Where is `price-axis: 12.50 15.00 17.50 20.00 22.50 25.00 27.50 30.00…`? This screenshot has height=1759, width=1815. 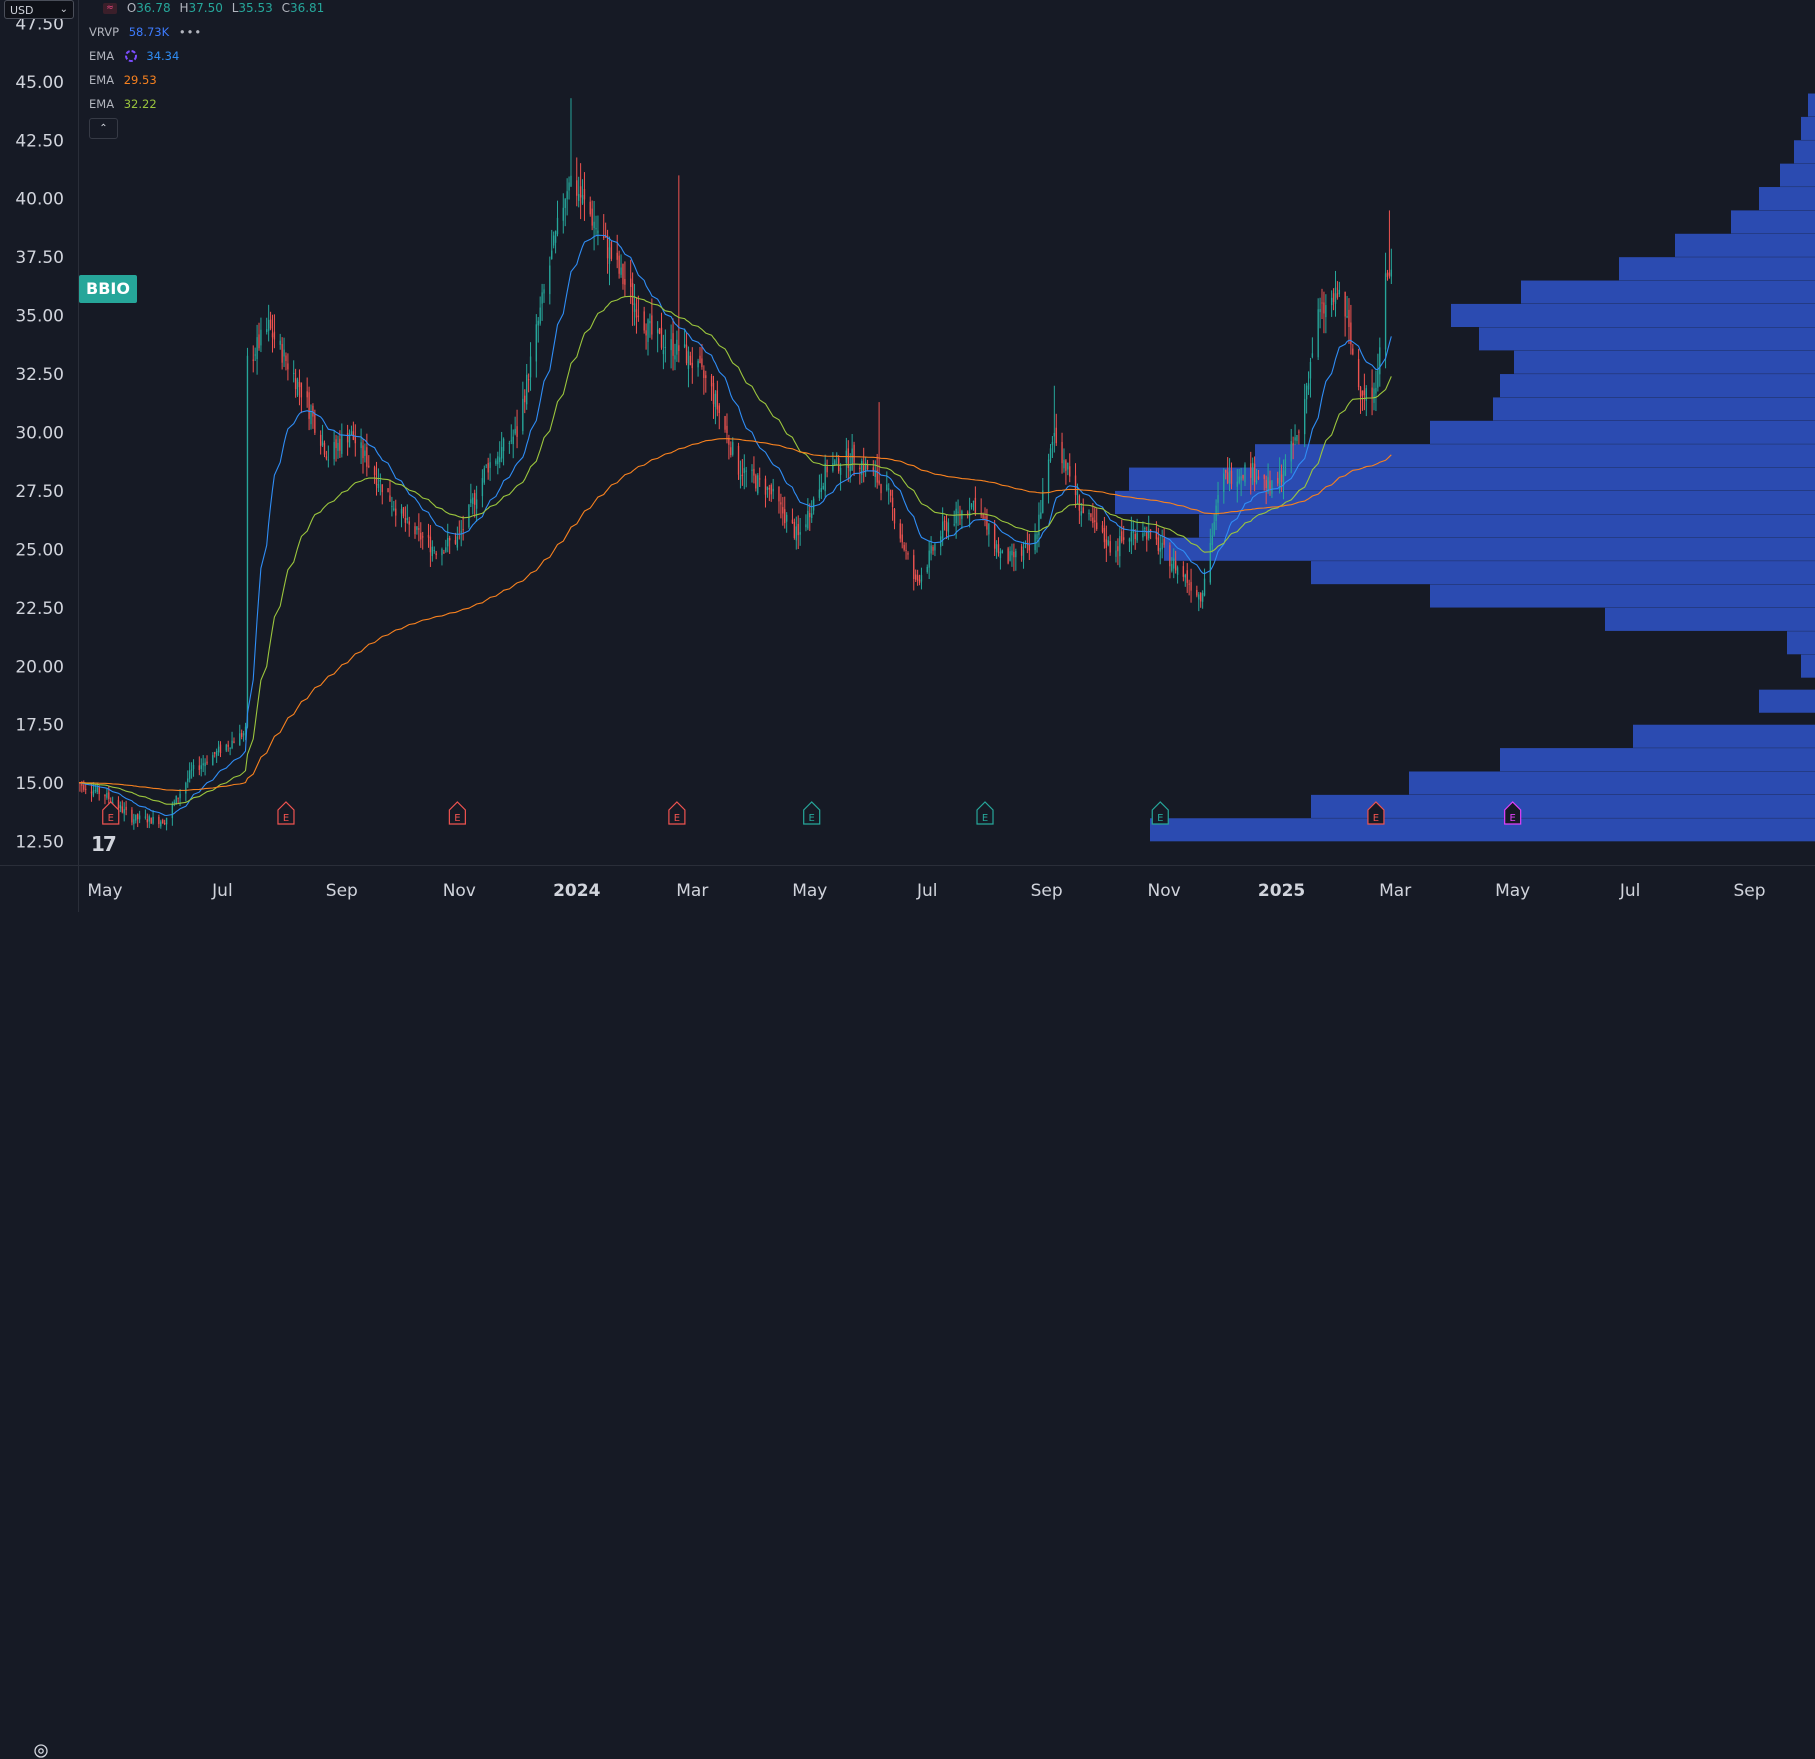 price-axis: 12.50 15.00 17.50 20.00 22.50 25.00 27.50 30.00… is located at coordinates (39, 432).